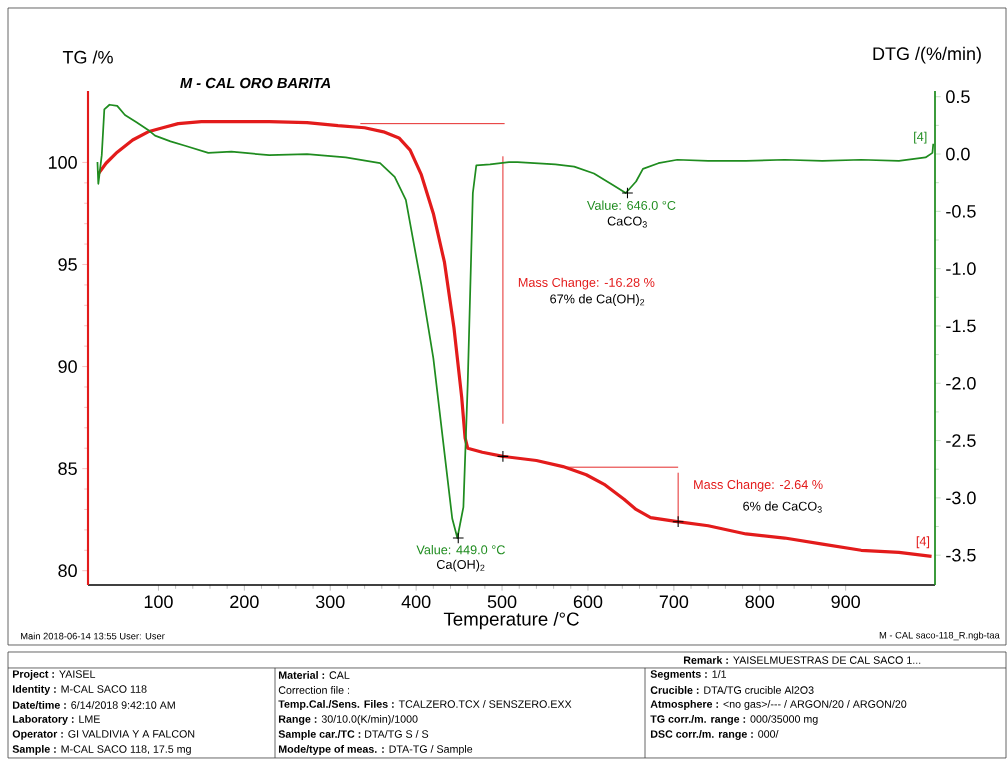 The height and width of the screenshot is (767, 1008). Describe the element at coordinates (782, 507) in the screenshot. I see `annotation: 6% de CaCO$_{3}$` at that location.